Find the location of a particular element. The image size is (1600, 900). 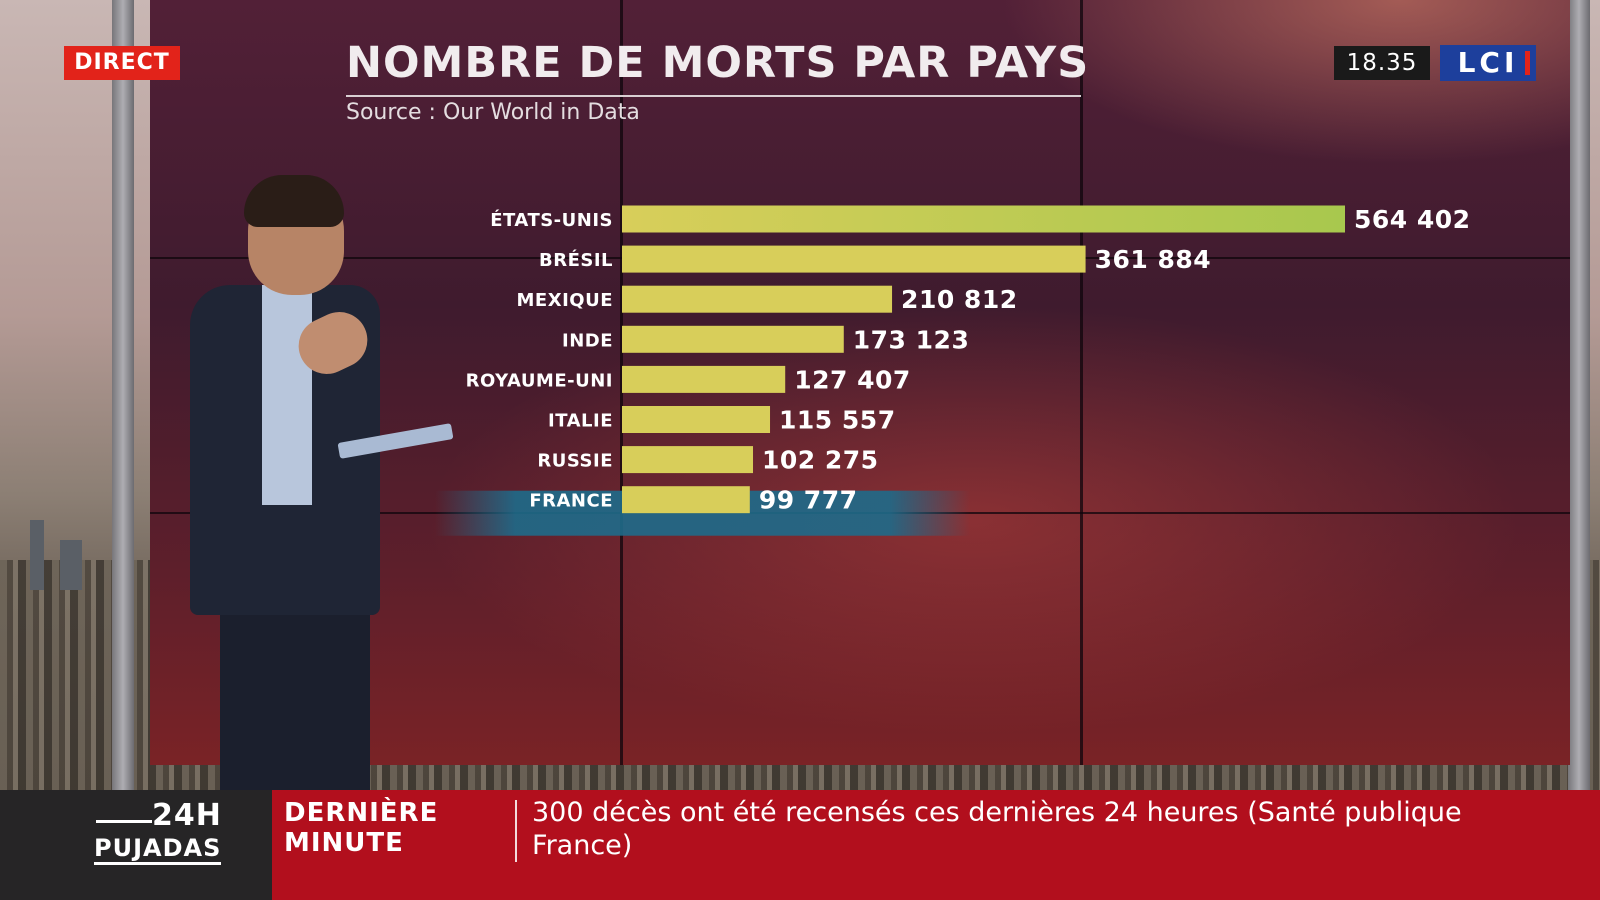

presenter-hair is located at coordinates (294, 201).